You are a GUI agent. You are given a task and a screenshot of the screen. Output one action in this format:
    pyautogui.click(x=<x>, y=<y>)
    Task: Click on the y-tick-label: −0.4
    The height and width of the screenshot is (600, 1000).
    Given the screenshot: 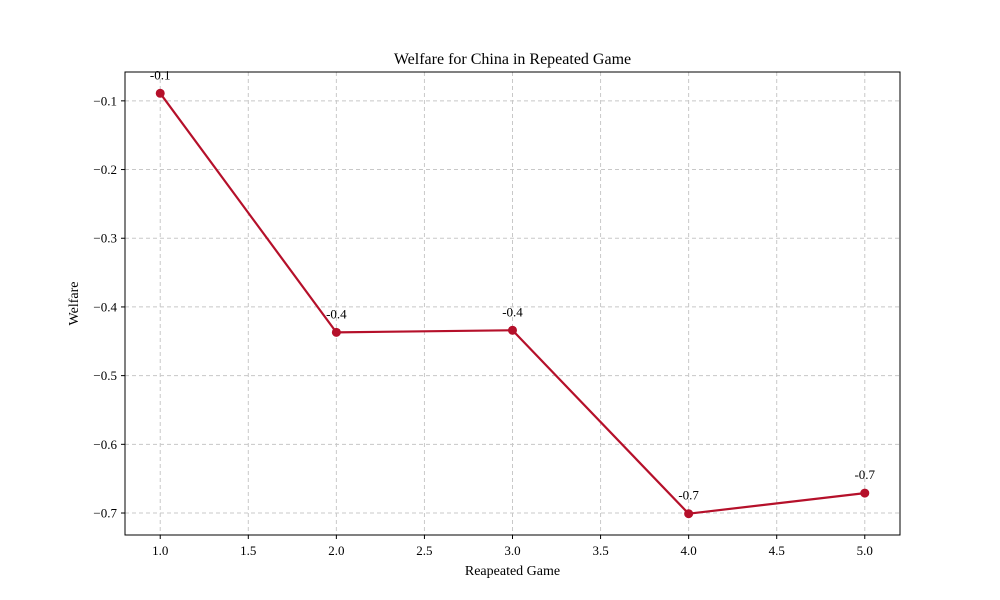 What is the action you would take?
    pyautogui.click(x=105, y=306)
    